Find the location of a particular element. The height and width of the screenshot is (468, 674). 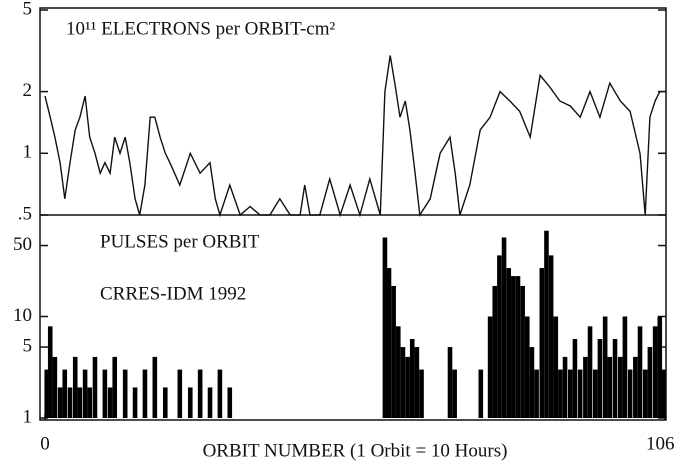

x-tick-label: 1067 is located at coordinates (660, 443).